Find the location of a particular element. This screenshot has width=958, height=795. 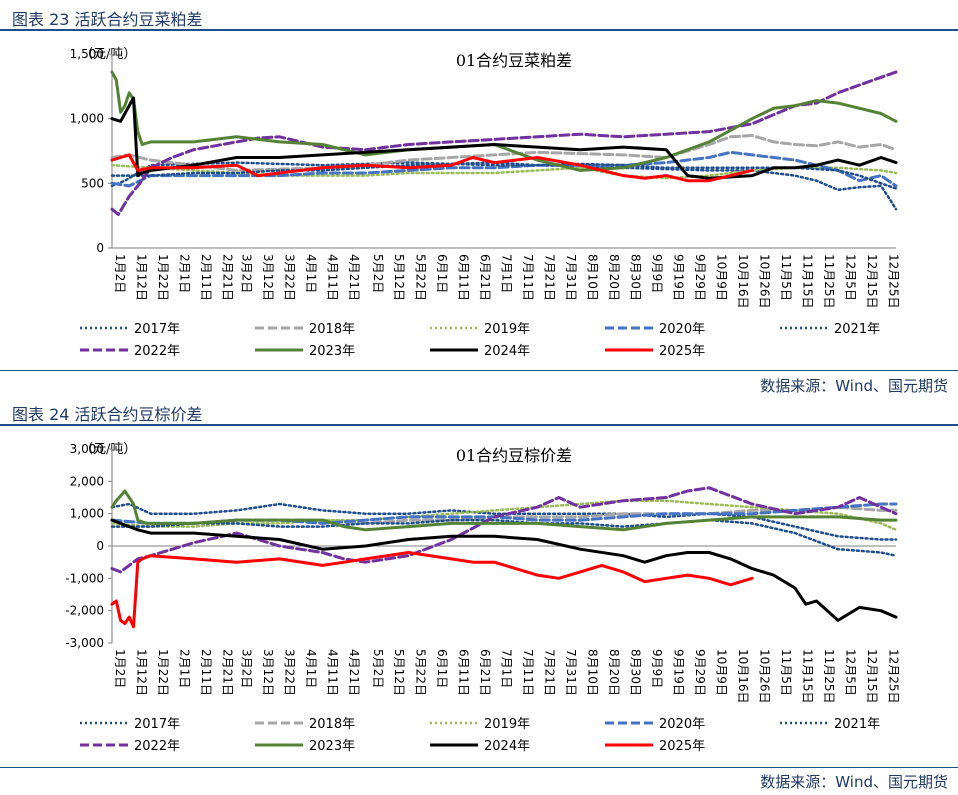

figure-title-1: 图表 23 活跃合约豆菜粕差 is located at coordinates (107, 19).